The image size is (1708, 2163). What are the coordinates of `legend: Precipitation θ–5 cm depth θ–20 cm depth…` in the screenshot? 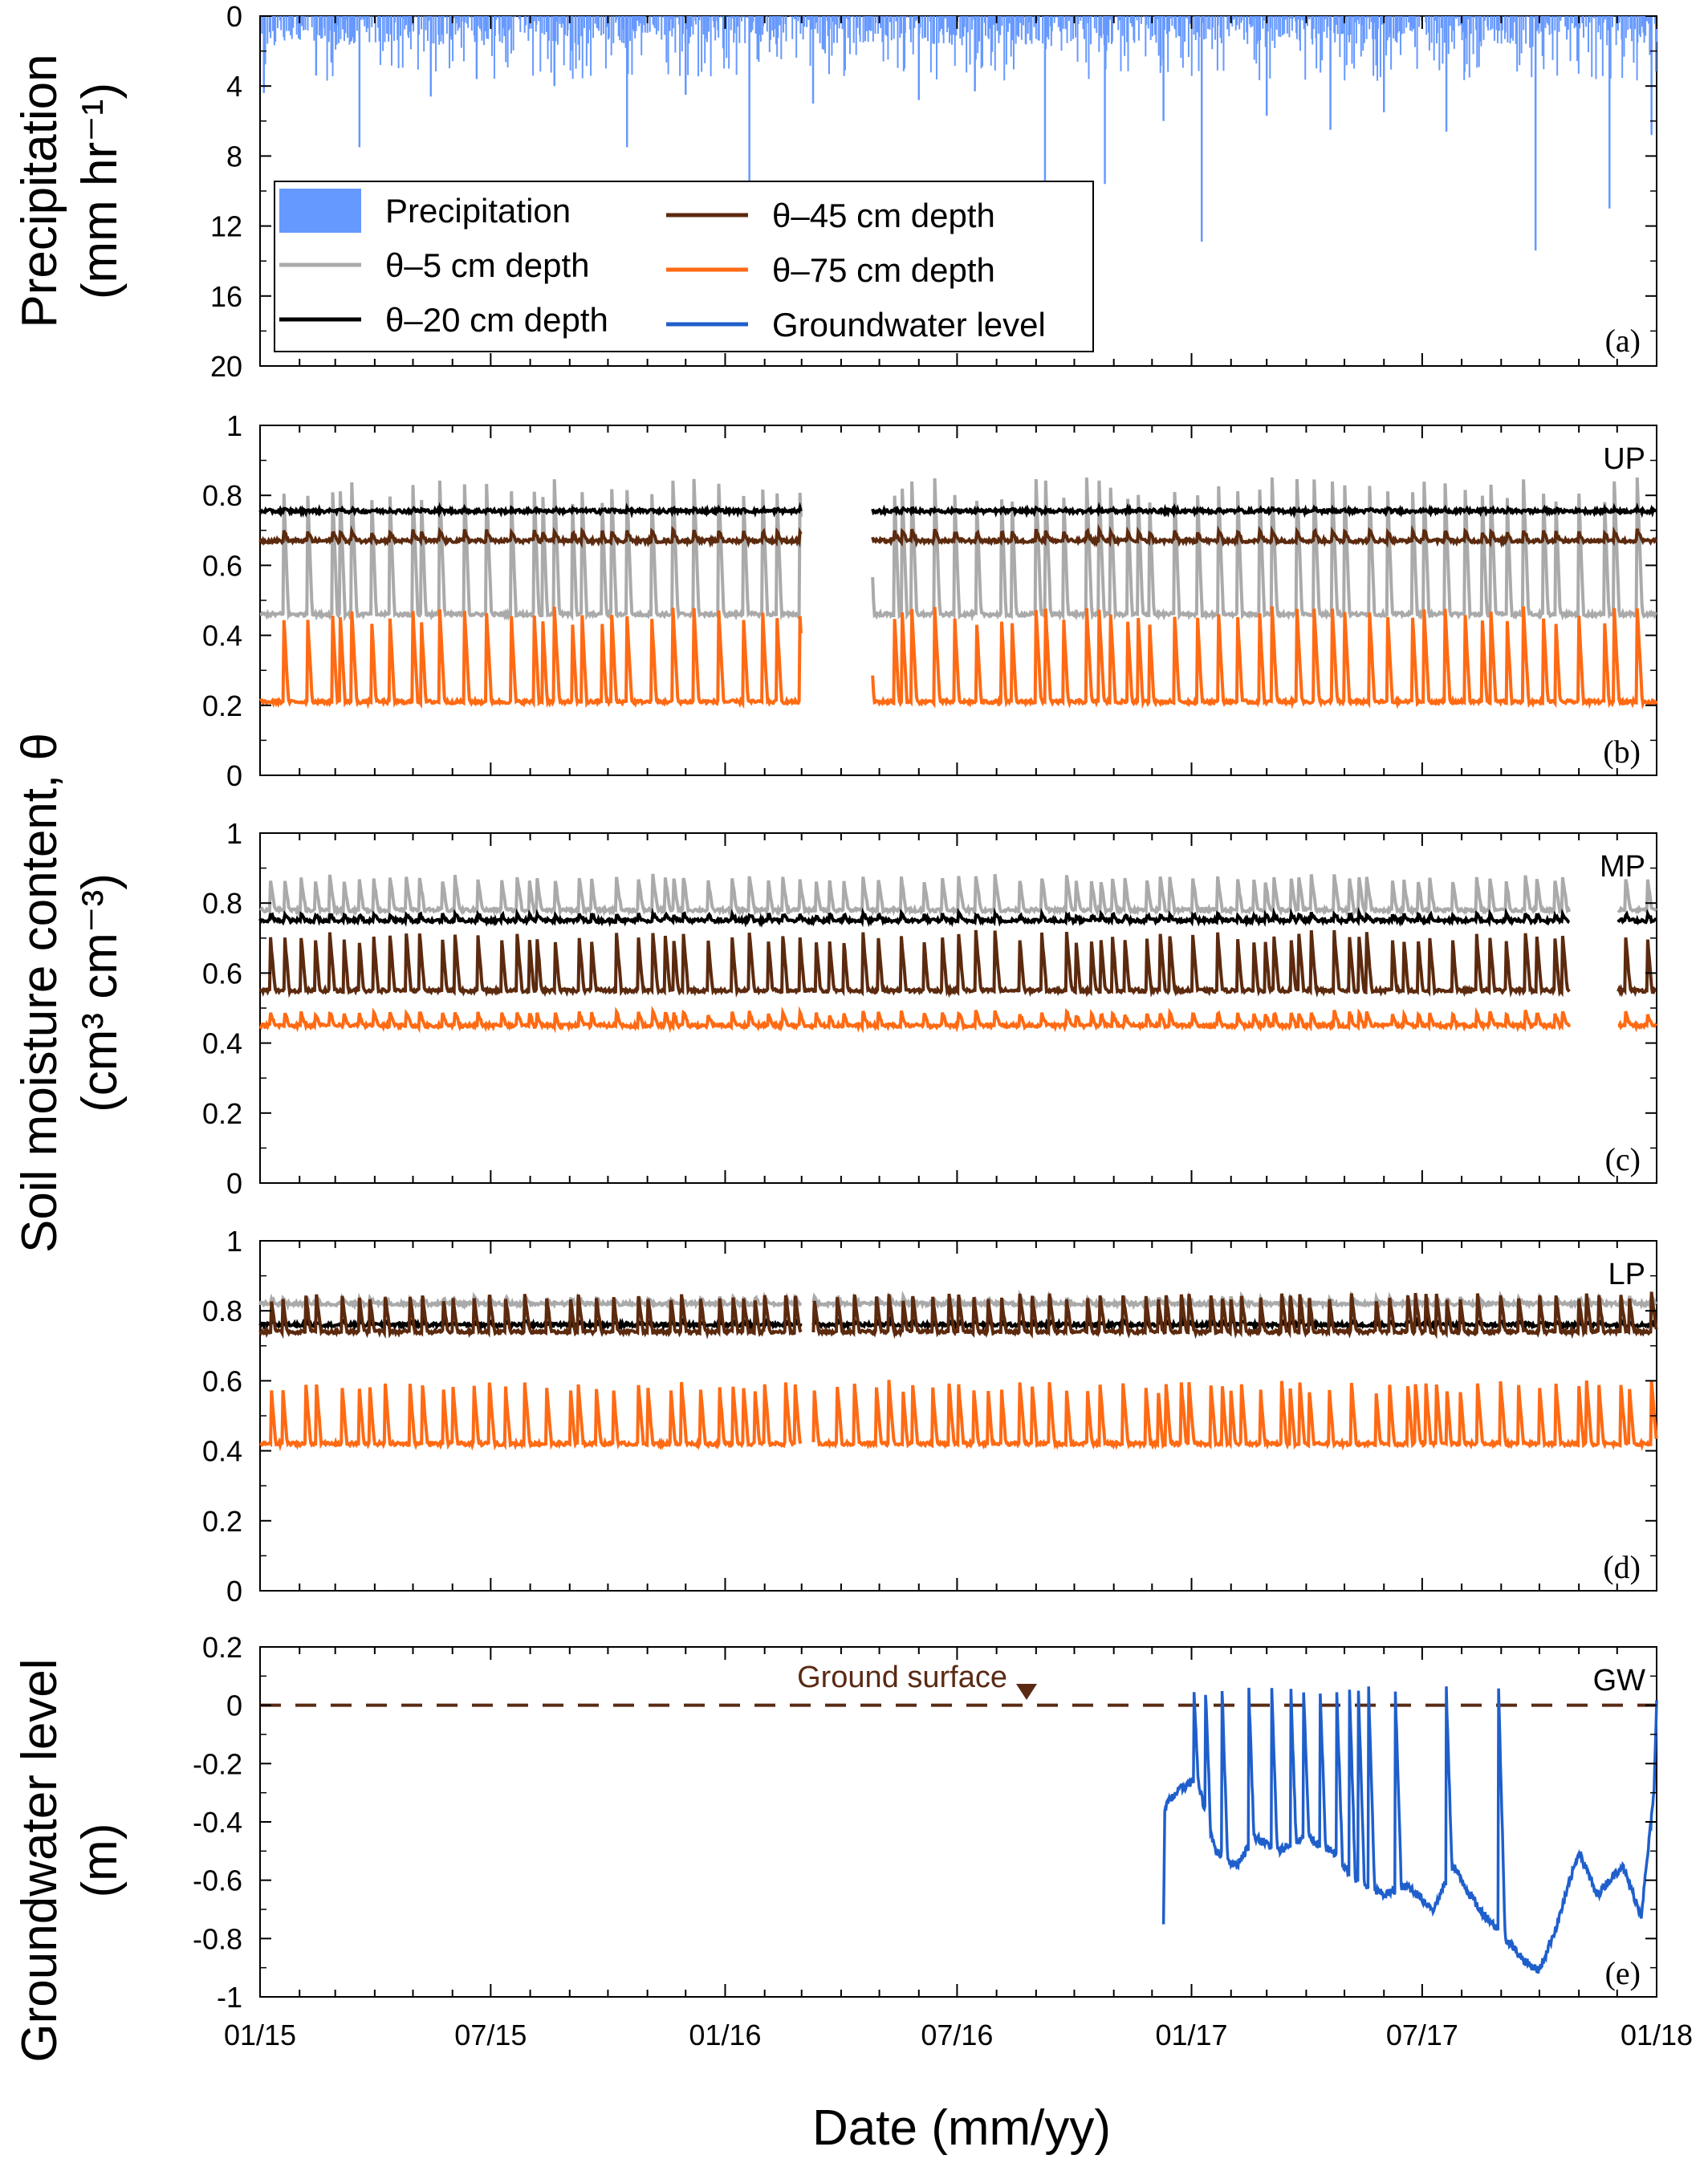 It's located at (684, 266).